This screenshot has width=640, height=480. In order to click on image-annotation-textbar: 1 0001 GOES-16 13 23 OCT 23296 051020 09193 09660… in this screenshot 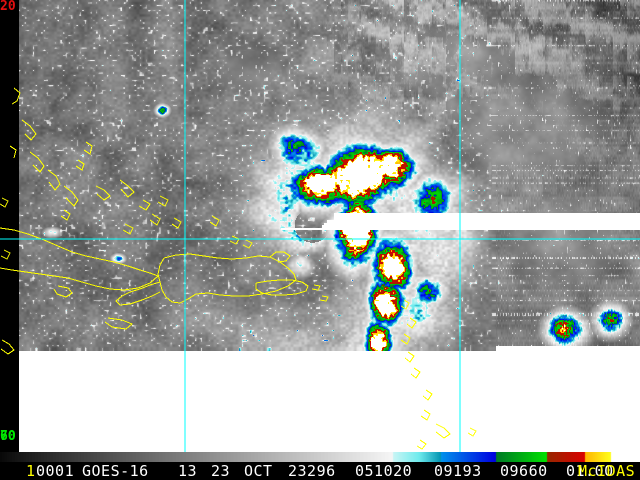, I will do `click(320, 471)`.